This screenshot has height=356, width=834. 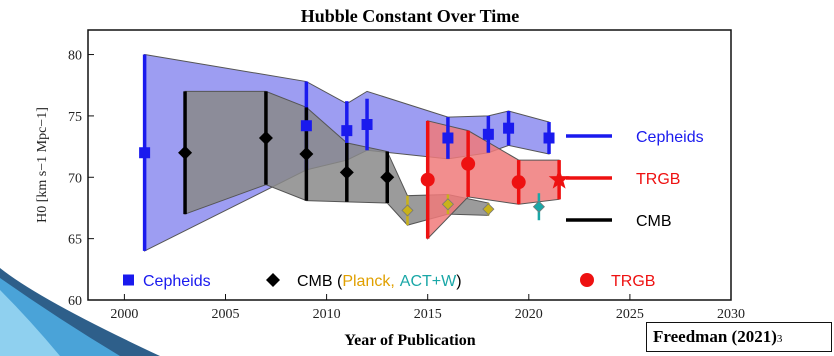 I want to click on x-tick-label-2010: 2010, so click(x=327, y=314).